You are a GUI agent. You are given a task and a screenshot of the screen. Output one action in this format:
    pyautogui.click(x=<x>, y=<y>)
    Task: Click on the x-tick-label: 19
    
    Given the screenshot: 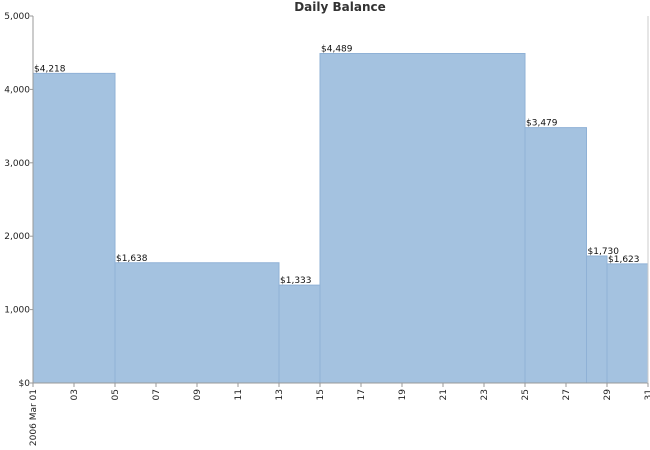 What is the action you would take?
    pyautogui.click(x=403, y=395)
    